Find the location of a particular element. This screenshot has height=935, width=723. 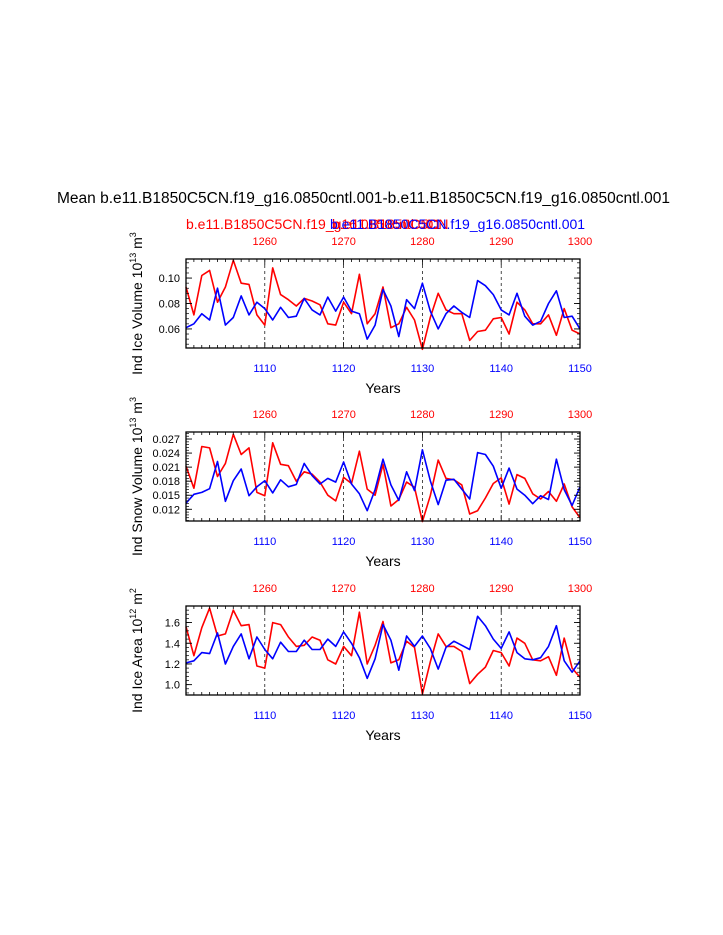

y-tick-label: 0.027 is located at coordinates (166, 440).